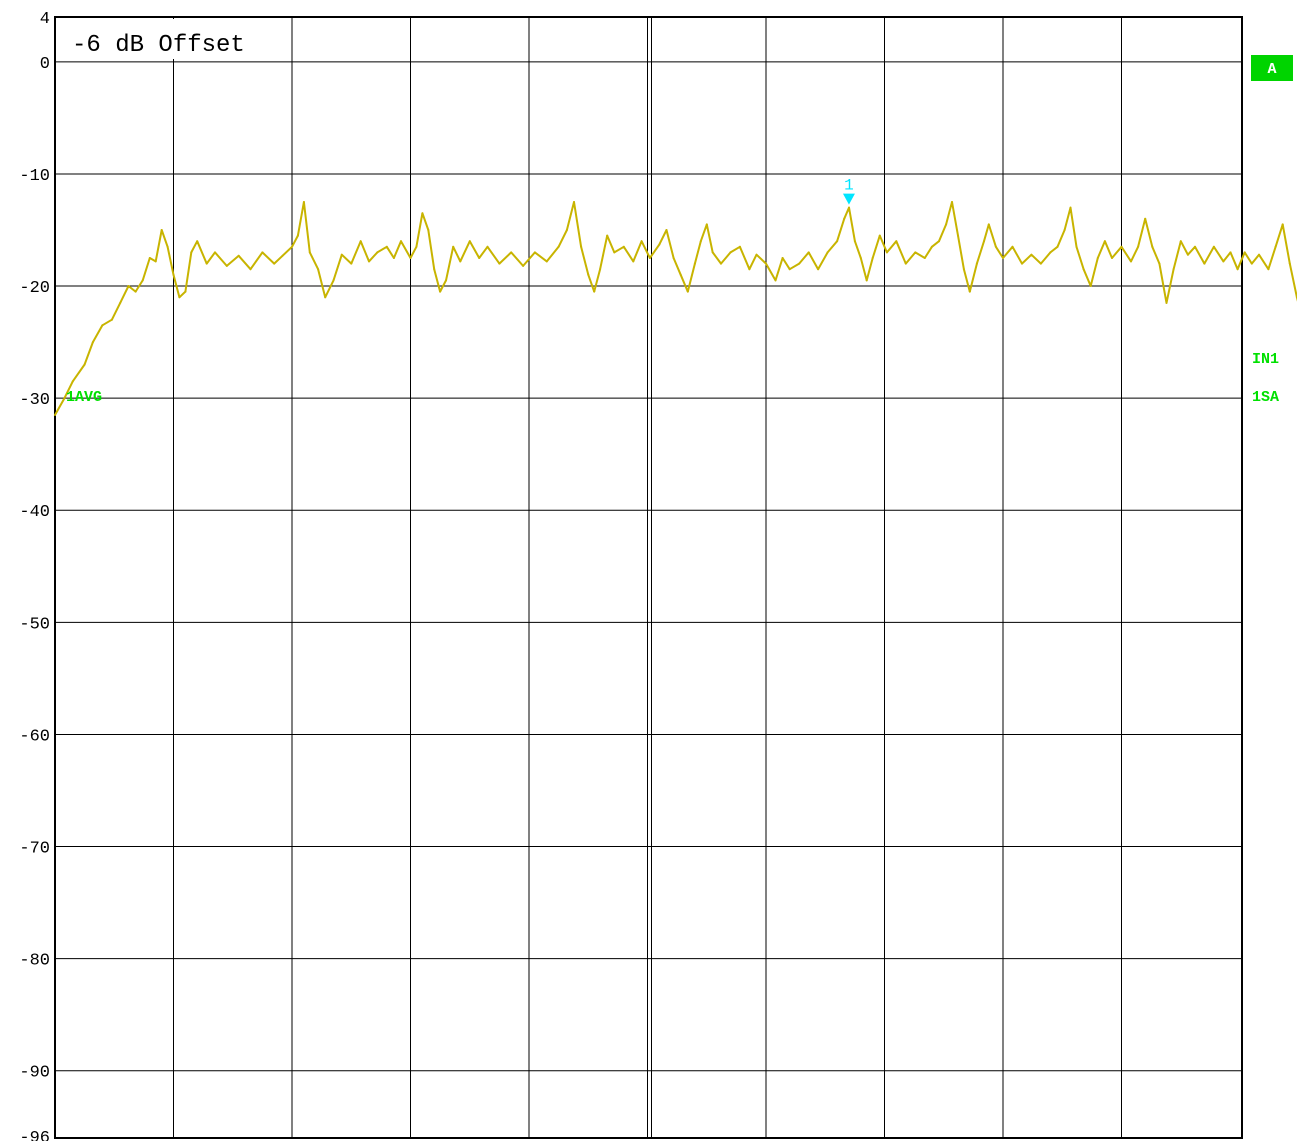 The height and width of the screenshot is (1141, 1297). I want to click on input-label: IN1, so click(1265, 359).